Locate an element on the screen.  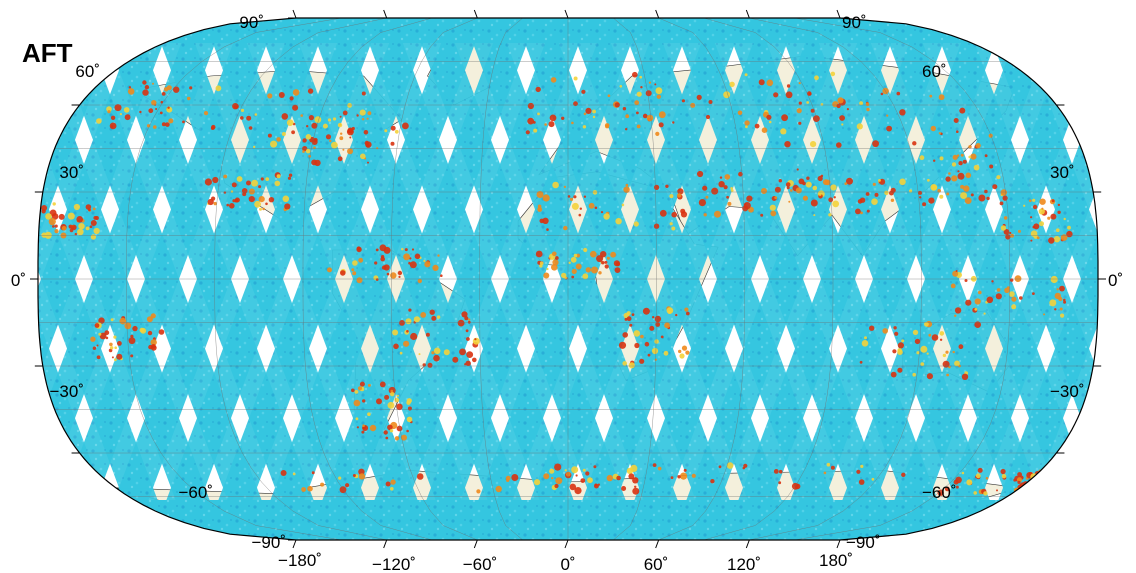
swath-descending is located at coordinates (1037, 279).